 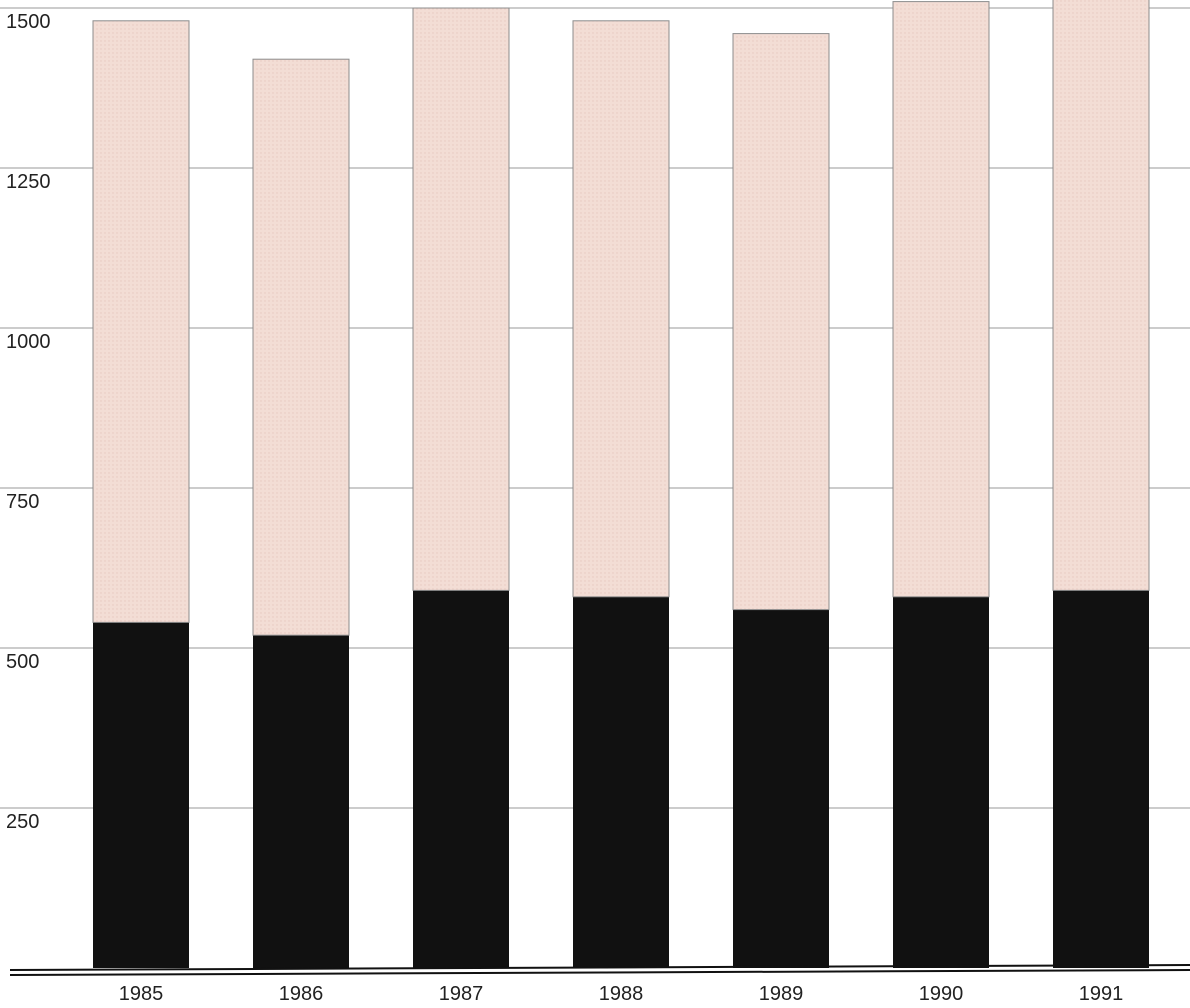 I want to click on x-axis, so click(x=599, y=970).